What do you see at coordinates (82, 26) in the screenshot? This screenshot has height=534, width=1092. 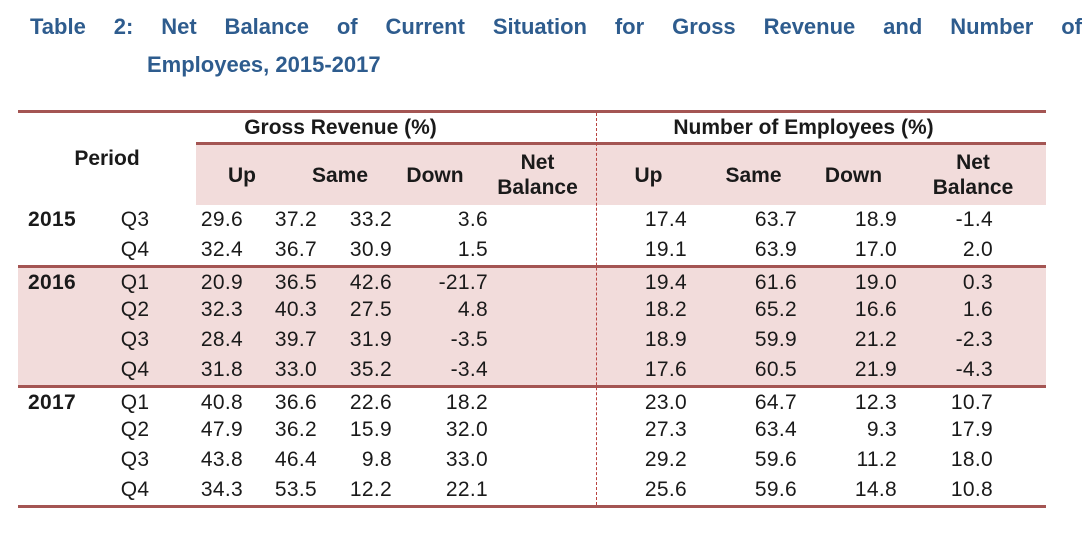 I see `caption-label: Table 2:` at bounding box center [82, 26].